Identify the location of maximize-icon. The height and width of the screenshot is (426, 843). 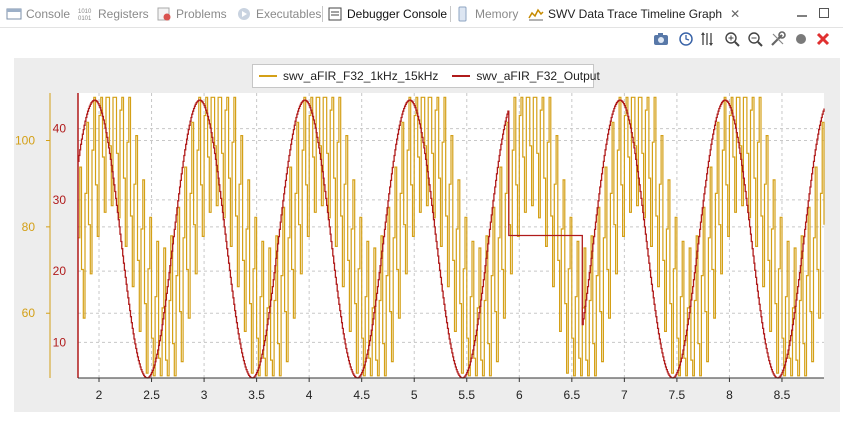
(824, 13).